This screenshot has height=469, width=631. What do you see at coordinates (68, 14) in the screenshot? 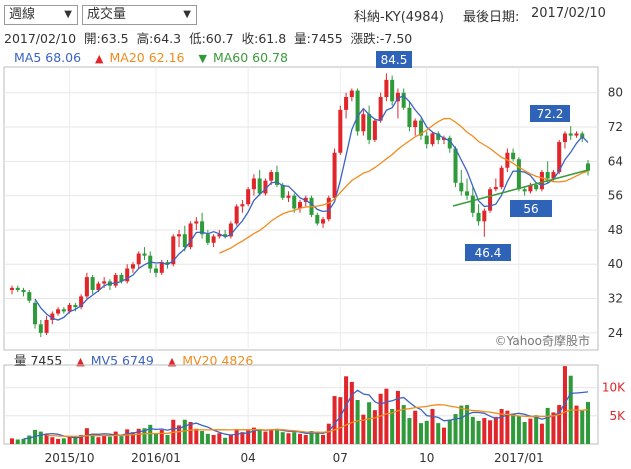
I see `dropdown-arrow-icon: ▼` at bounding box center [68, 14].